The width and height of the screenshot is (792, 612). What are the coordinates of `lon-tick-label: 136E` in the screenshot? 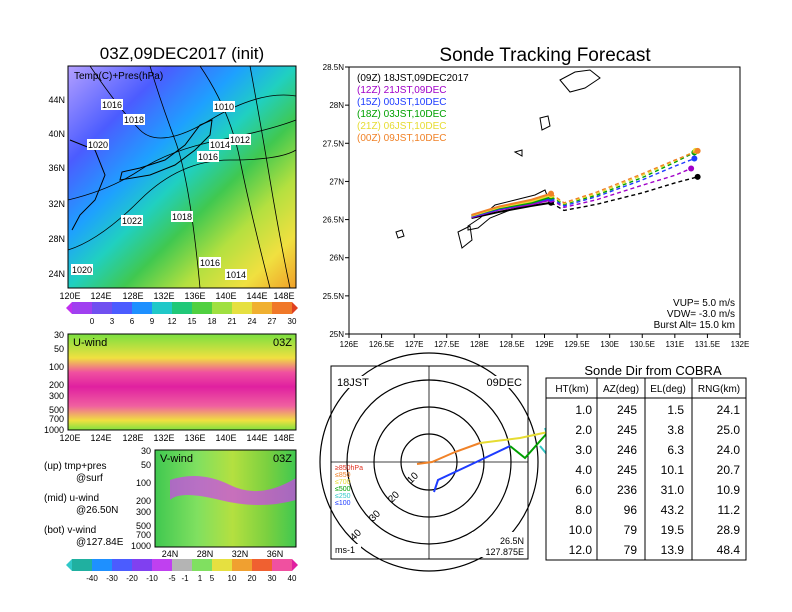 It's located at (194, 438).